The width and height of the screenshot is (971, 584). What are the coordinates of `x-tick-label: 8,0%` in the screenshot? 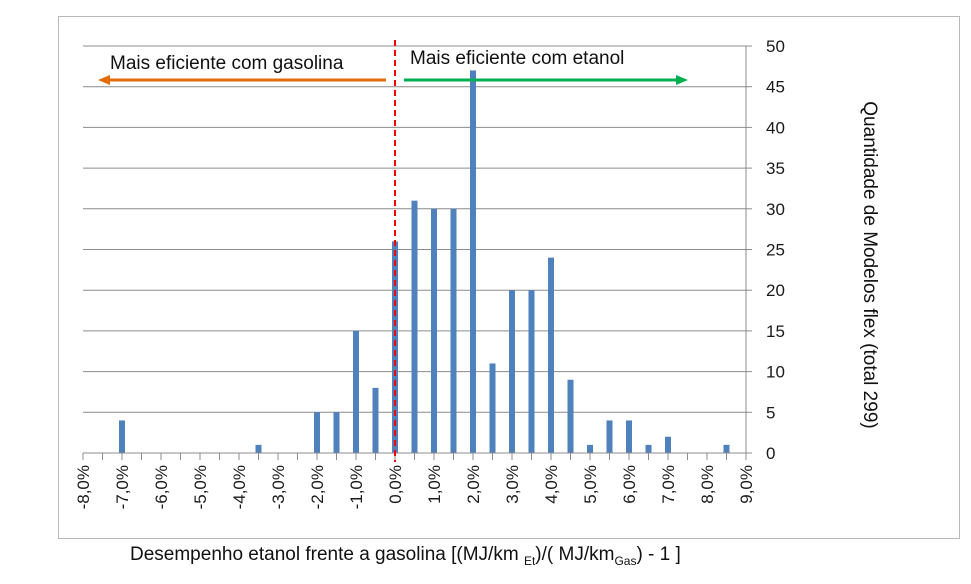 It's located at (707, 484).